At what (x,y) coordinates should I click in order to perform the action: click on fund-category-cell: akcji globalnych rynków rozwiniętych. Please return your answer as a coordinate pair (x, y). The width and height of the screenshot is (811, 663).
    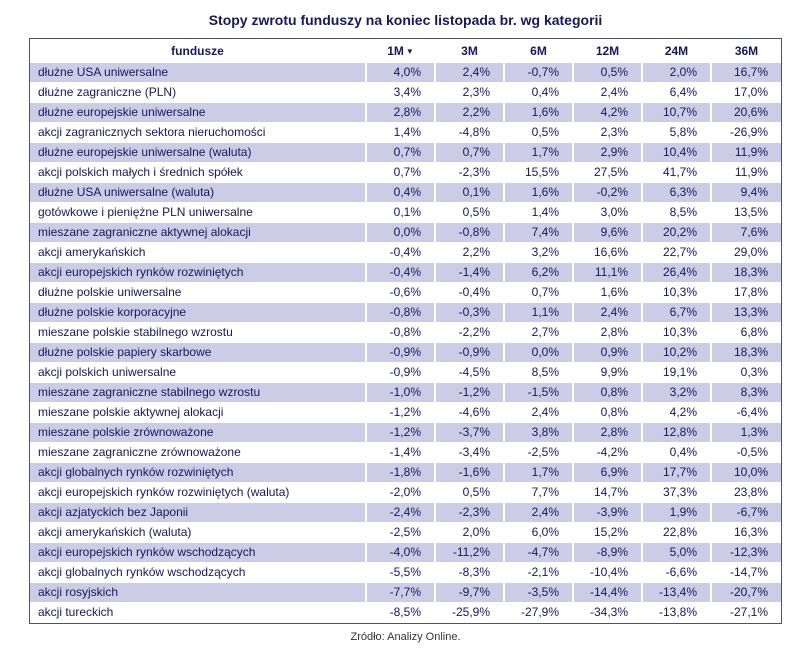
    Looking at the image, I should click on (198, 473).